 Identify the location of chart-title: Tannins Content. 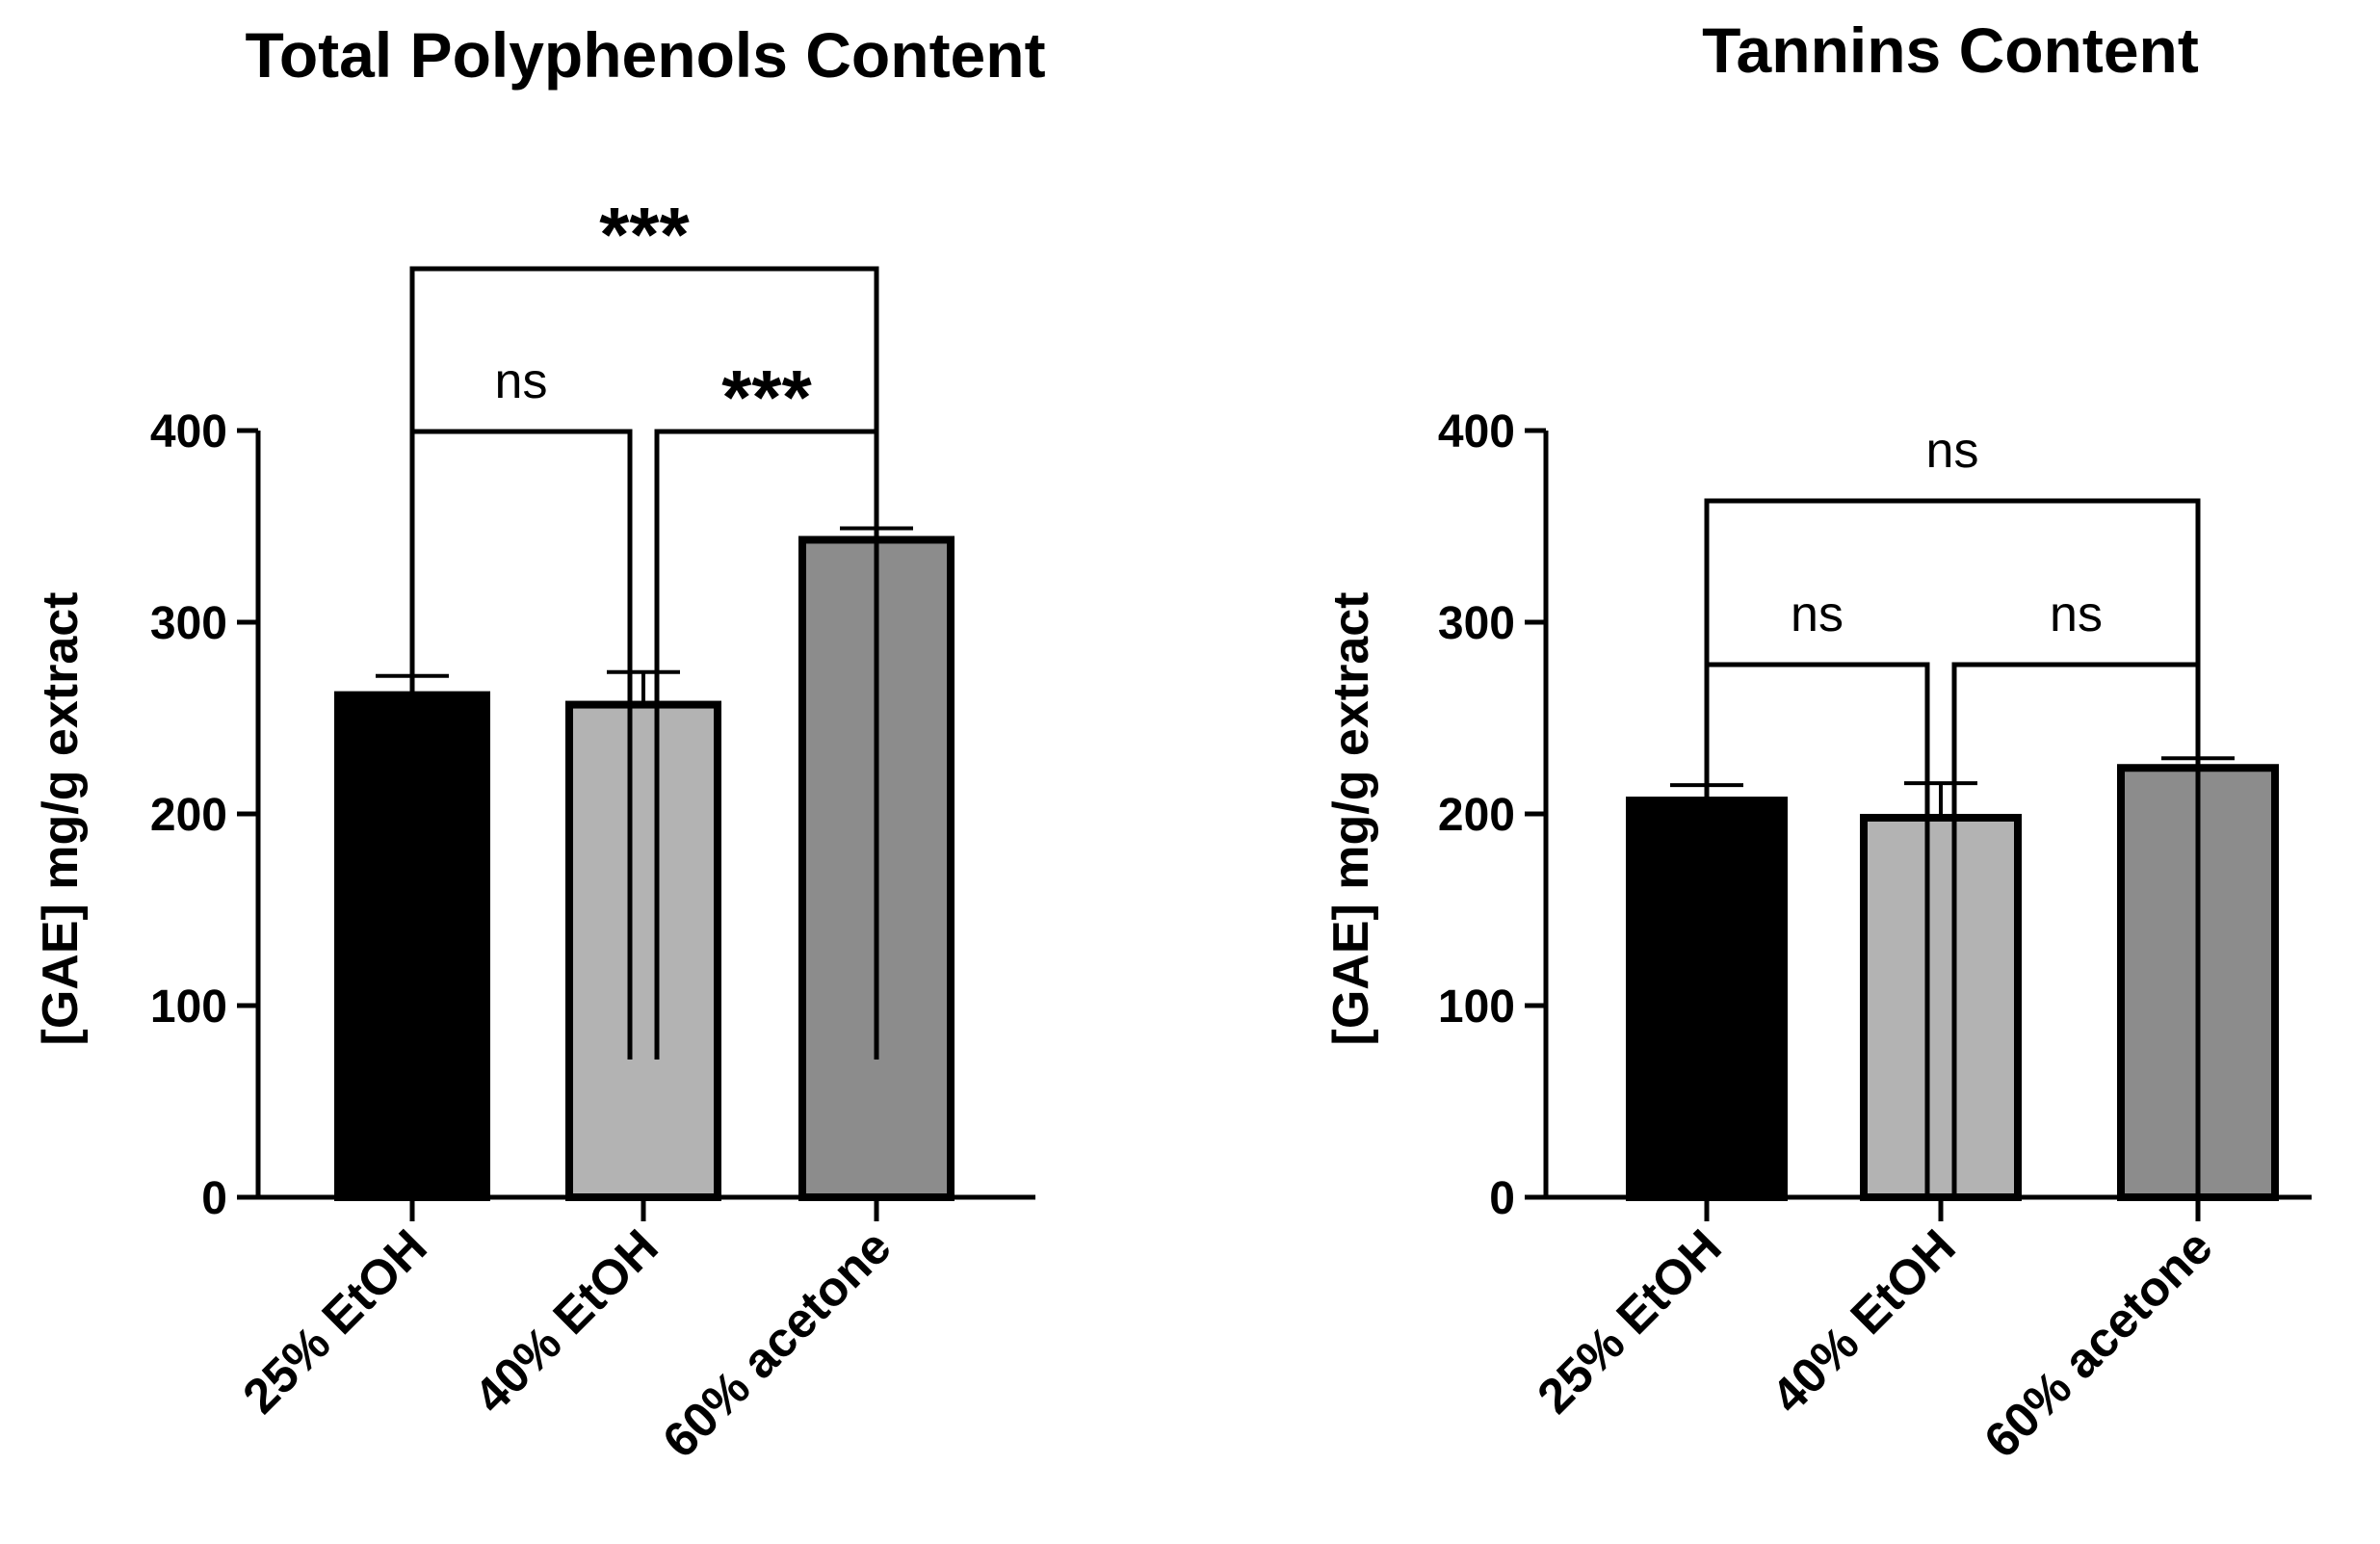
(1951, 50).